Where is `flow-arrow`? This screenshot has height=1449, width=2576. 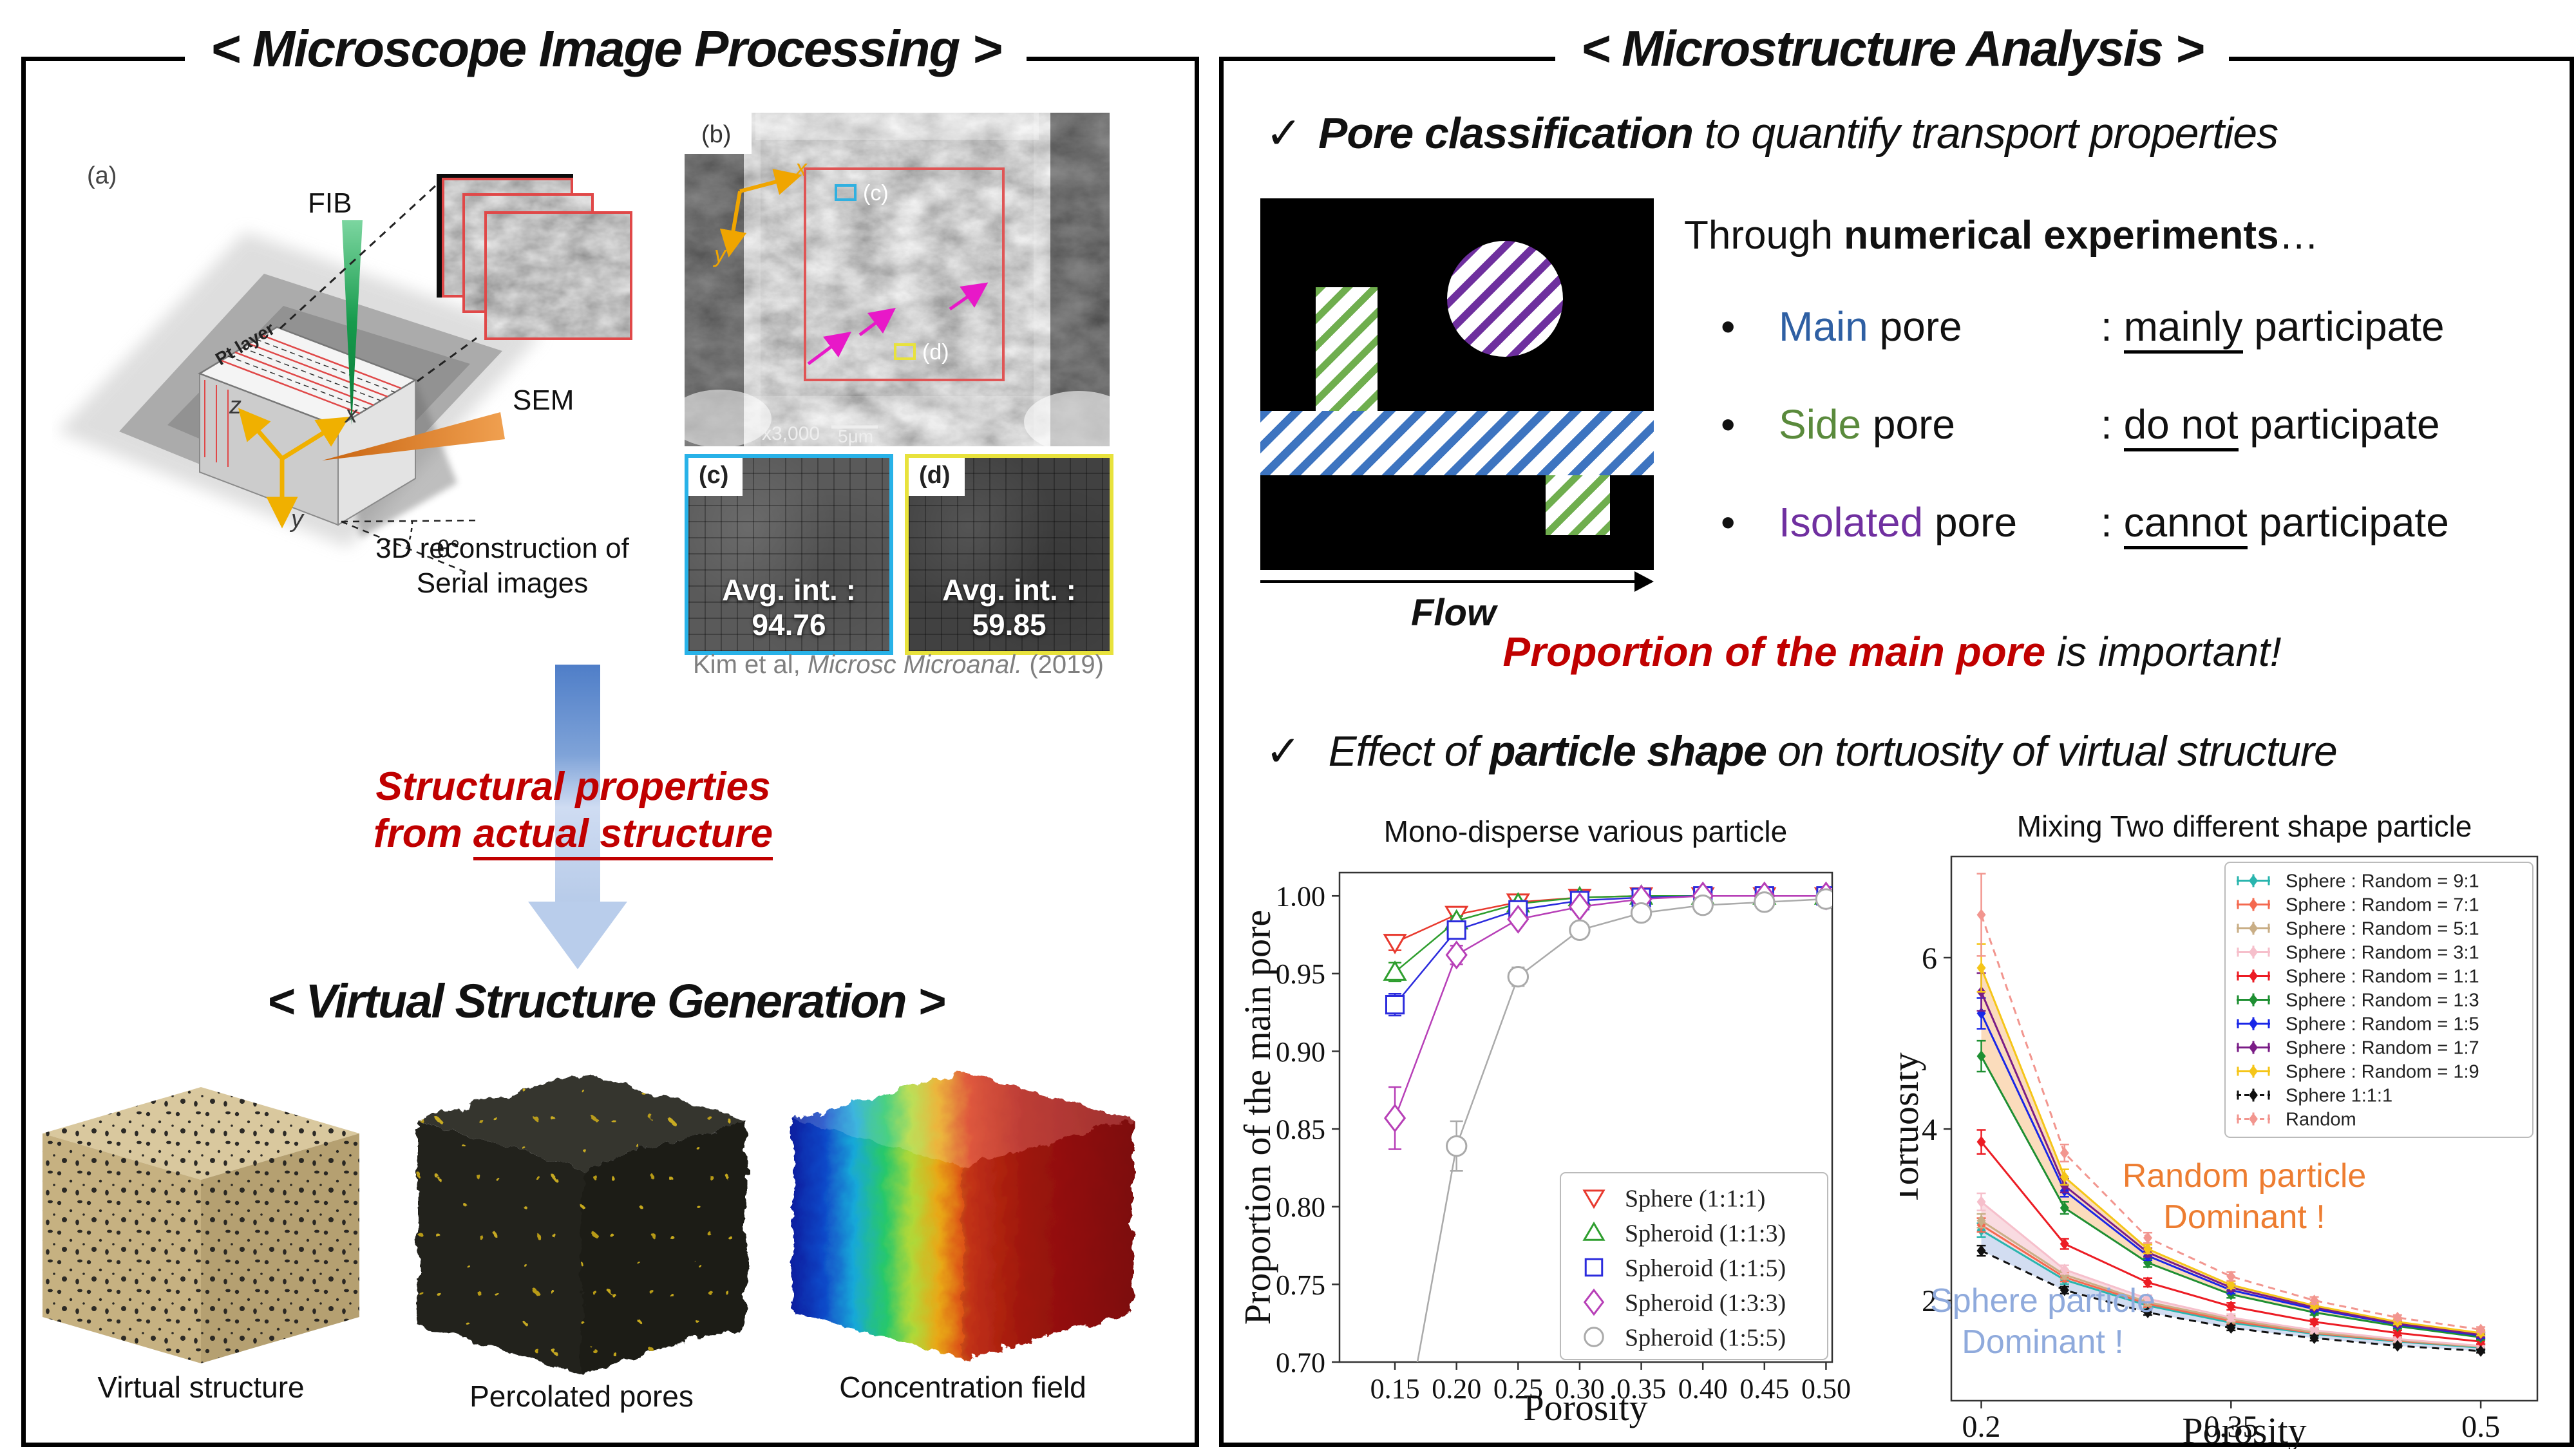 flow-arrow is located at coordinates (1448, 581).